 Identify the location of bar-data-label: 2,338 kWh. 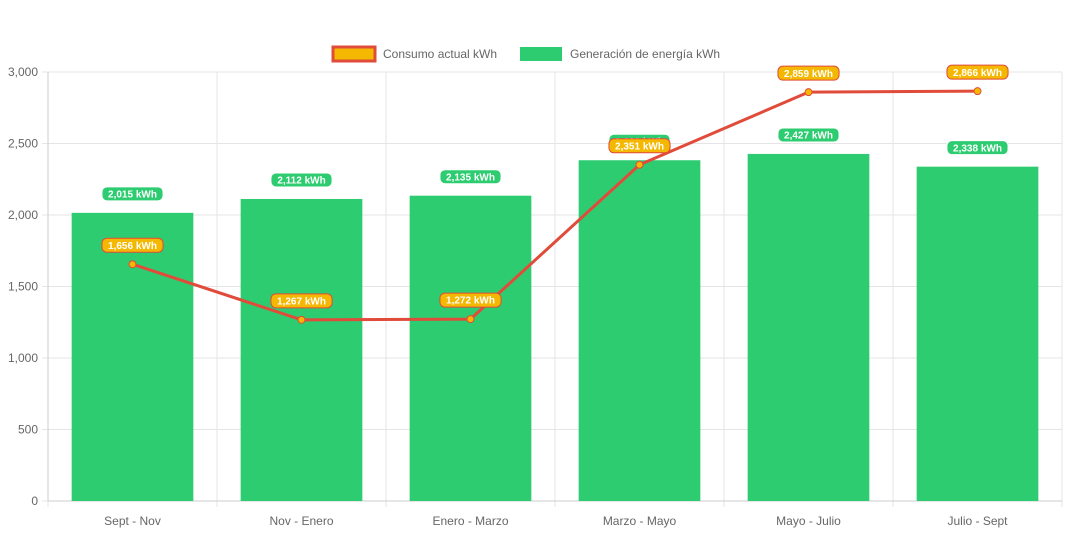
(977, 148).